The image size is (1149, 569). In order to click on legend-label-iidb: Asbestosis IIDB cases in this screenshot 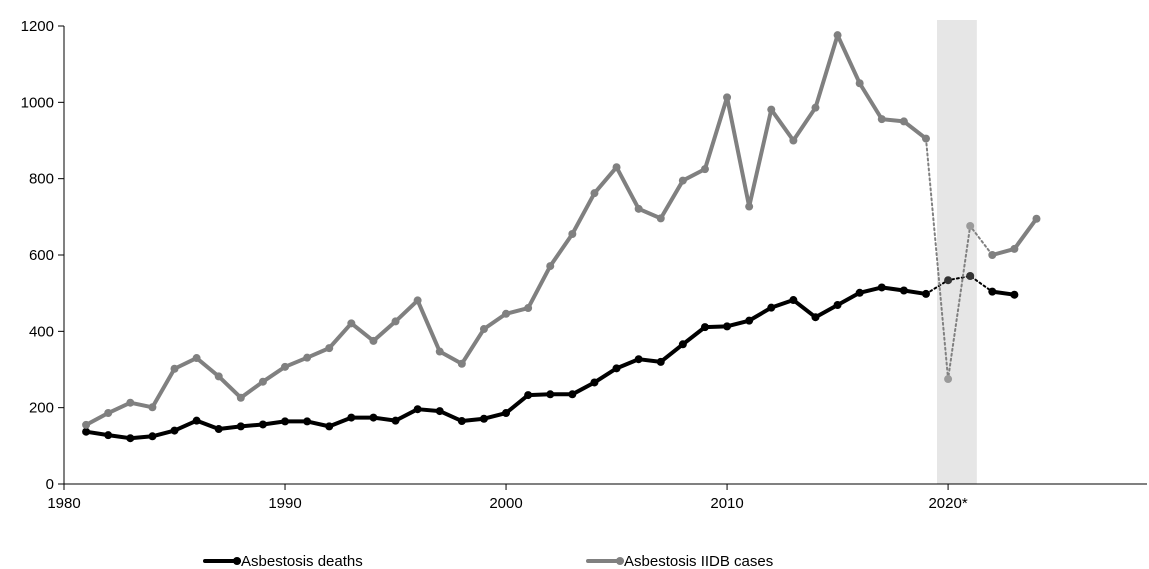, I will do `click(698, 561)`.